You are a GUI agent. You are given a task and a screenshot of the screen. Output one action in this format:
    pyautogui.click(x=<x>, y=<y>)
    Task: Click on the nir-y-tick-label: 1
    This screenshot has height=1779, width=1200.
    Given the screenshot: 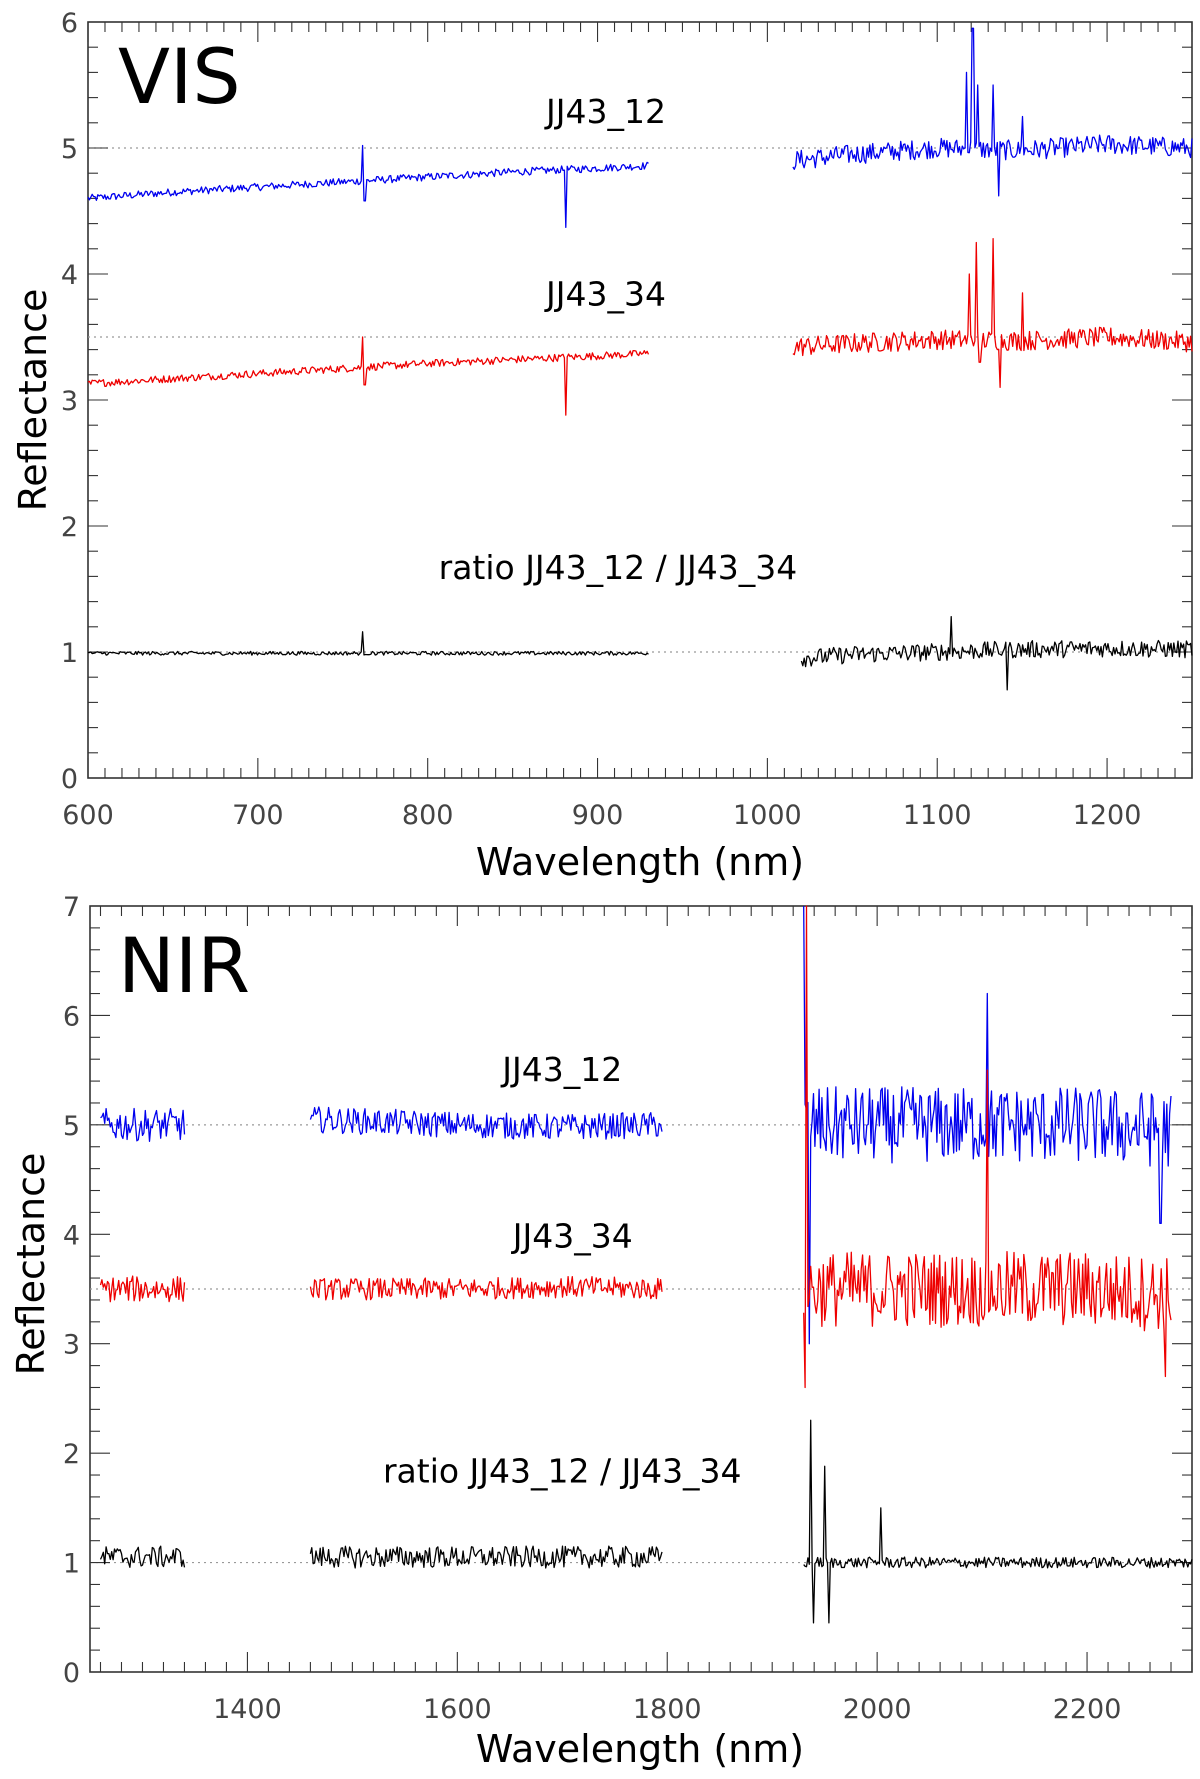 What is the action you would take?
    pyautogui.click(x=71, y=1564)
    